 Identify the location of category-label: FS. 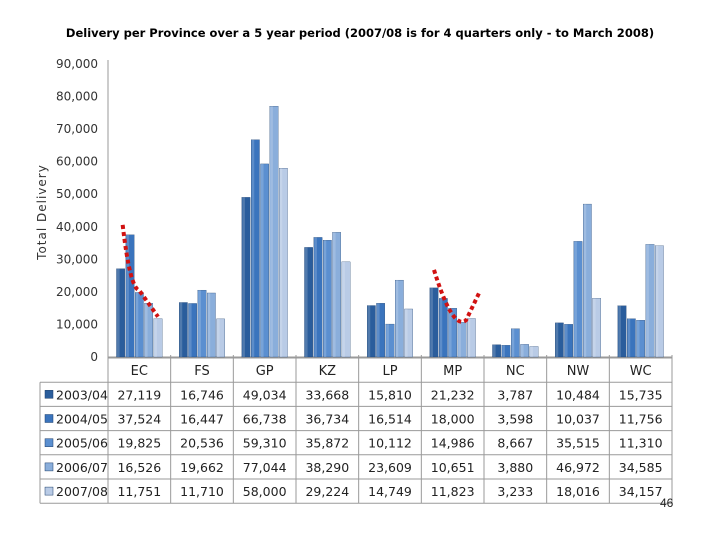
(202, 371).